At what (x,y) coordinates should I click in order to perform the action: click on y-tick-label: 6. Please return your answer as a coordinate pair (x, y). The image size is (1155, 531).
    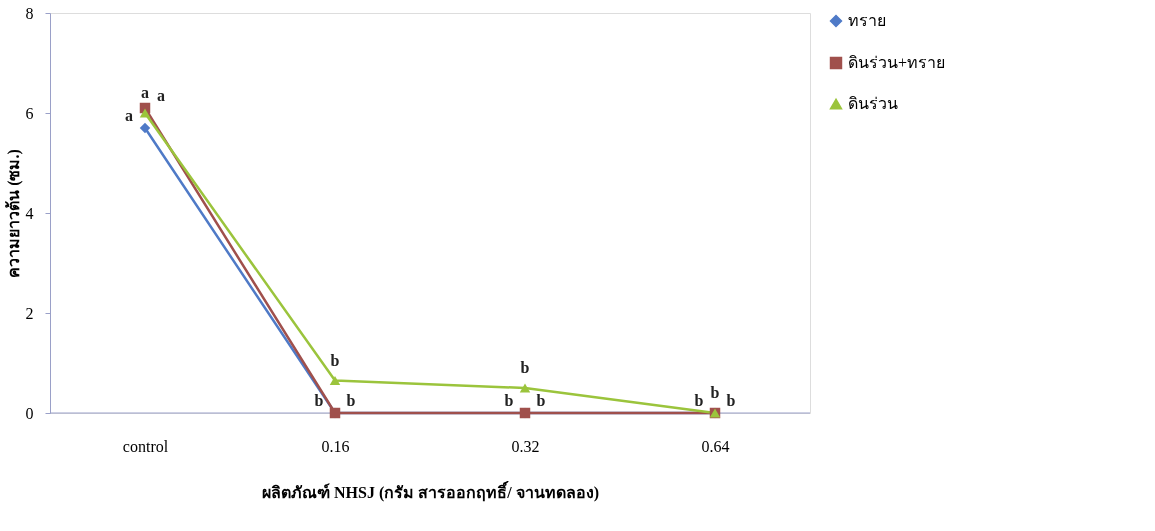
    Looking at the image, I should click on (29, 113).